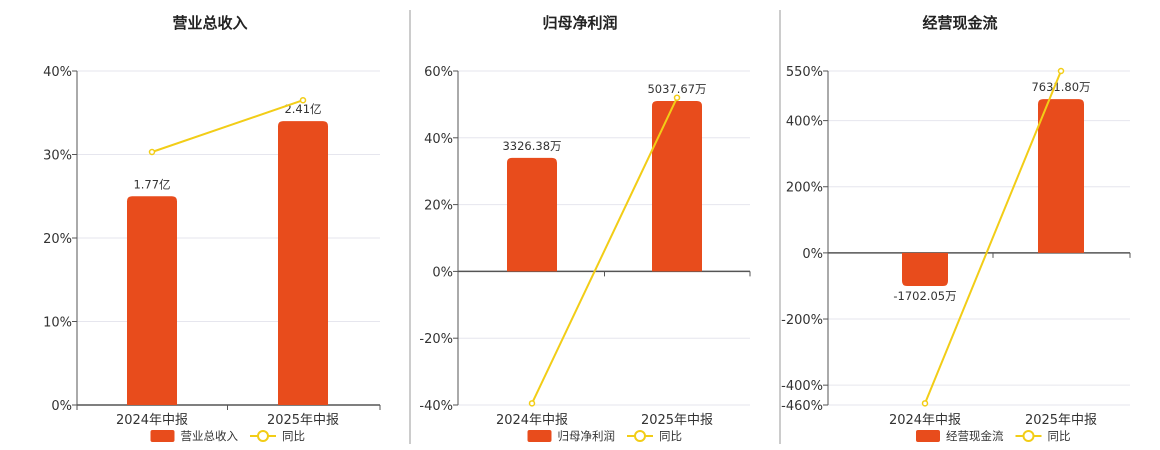  Describe the element at coordinates (804, 188) in the screenshot. I see `y-tick-label: 200%` at that location.